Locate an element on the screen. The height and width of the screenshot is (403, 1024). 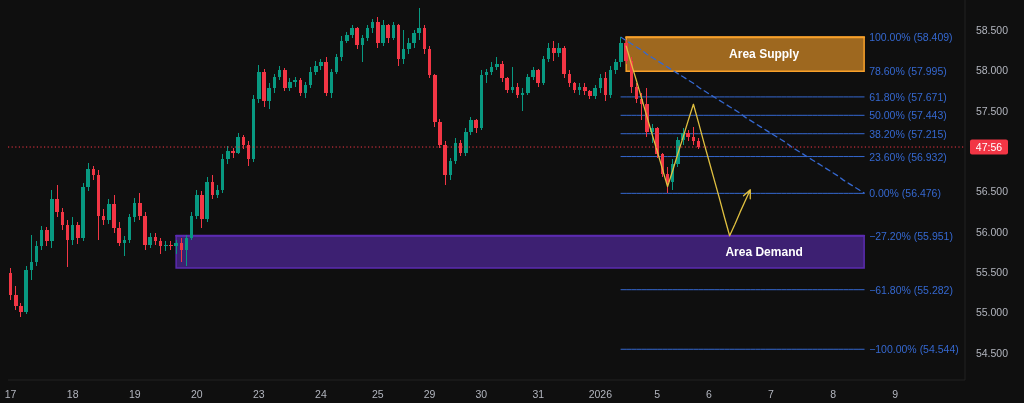
x-tick-label: 29 is located at coordinates (429, 394).